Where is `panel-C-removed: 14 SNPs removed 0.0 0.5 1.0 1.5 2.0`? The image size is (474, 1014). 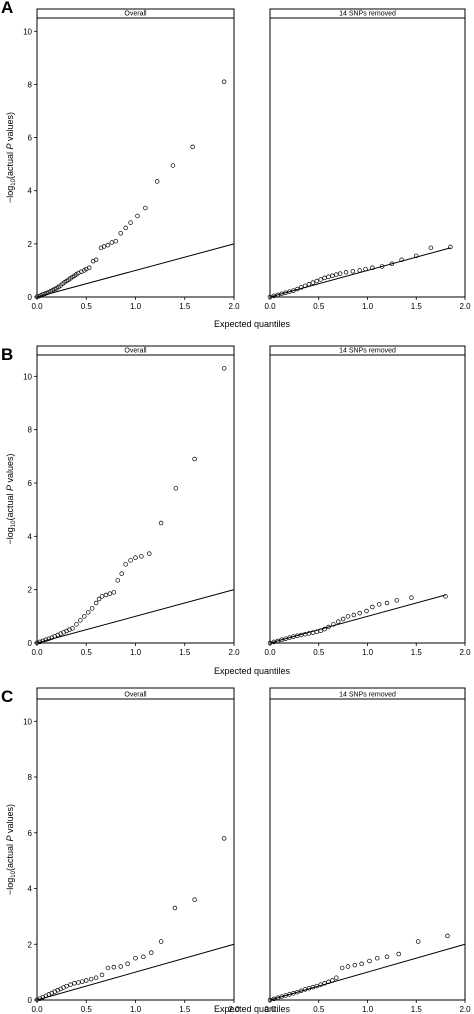 panel-C-removed: 14 SNPs removed 0.0 0.5 1.0 1.5 2.0 is located at coordinates (367, 850).